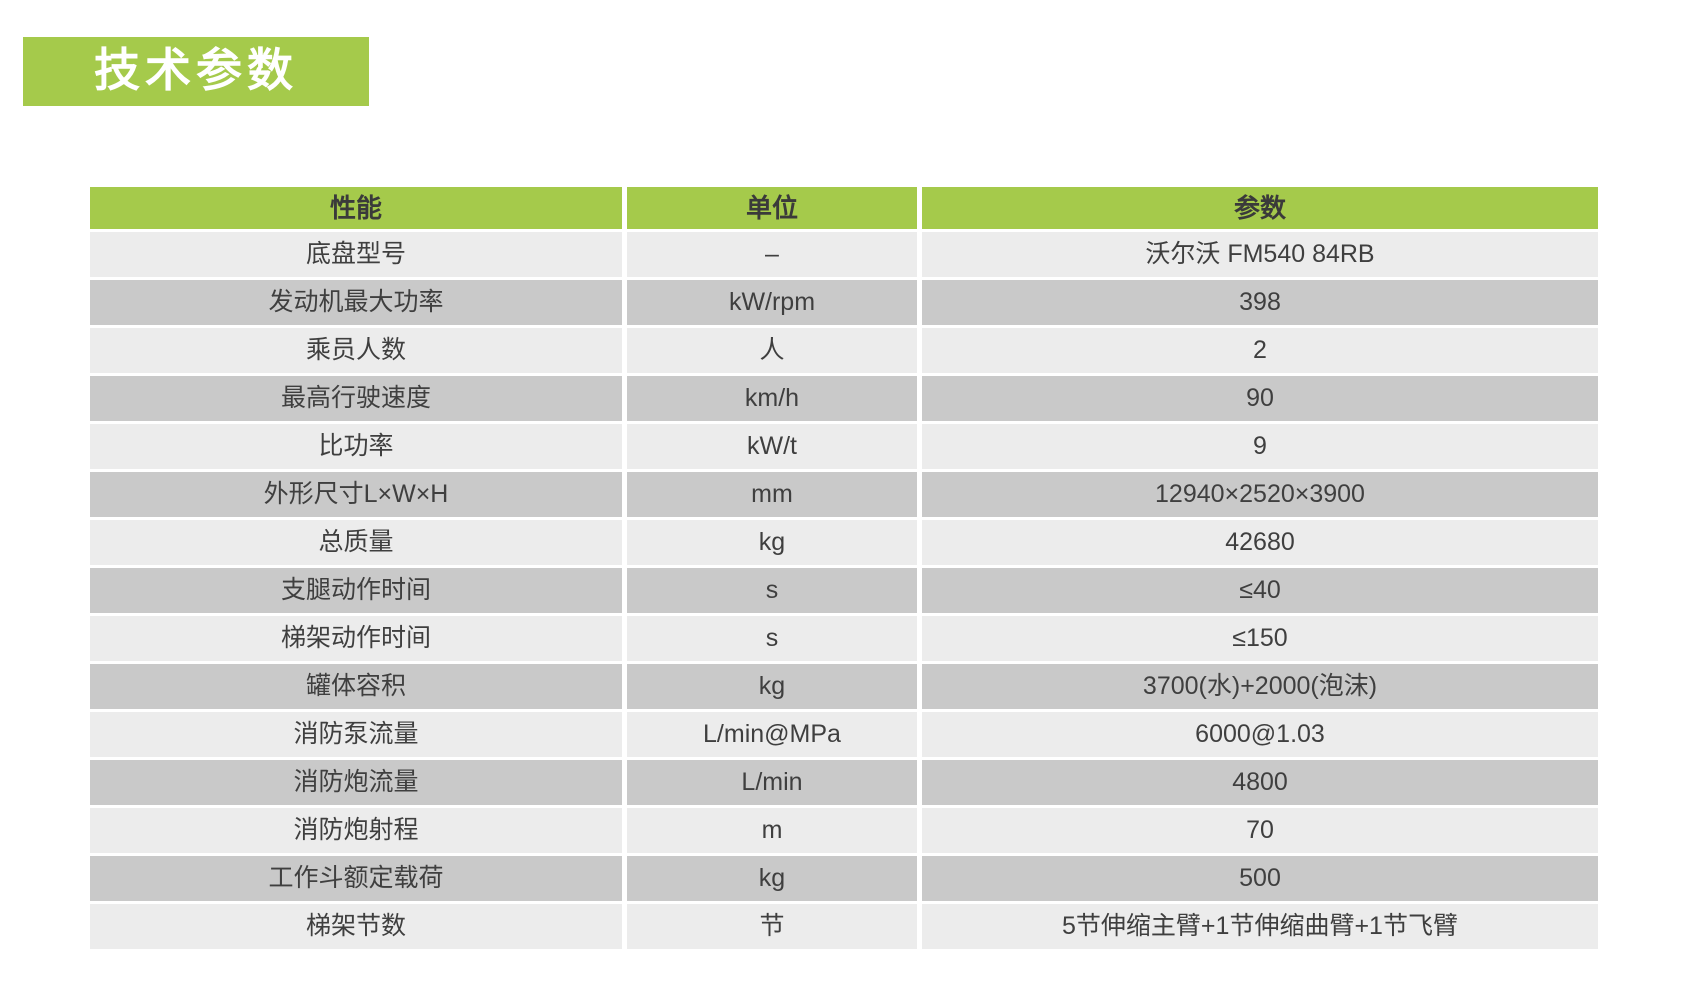  Describe the element at coordinates (1260, 208) in the screenshot. I see `col-header-parameter: 参数` at that location.